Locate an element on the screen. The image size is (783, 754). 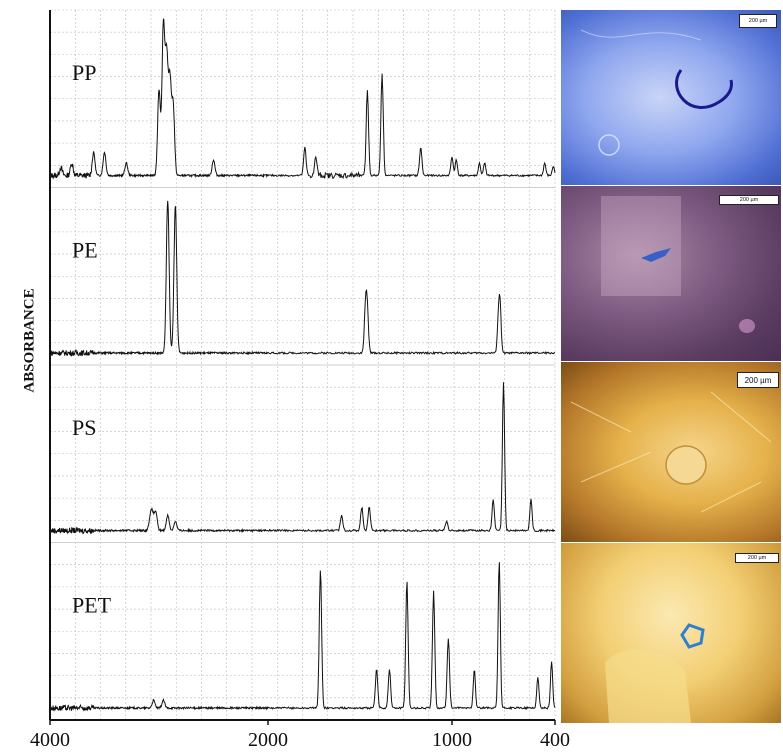
scalebar-ps: 200 µm is located at coordinates (758, 380).